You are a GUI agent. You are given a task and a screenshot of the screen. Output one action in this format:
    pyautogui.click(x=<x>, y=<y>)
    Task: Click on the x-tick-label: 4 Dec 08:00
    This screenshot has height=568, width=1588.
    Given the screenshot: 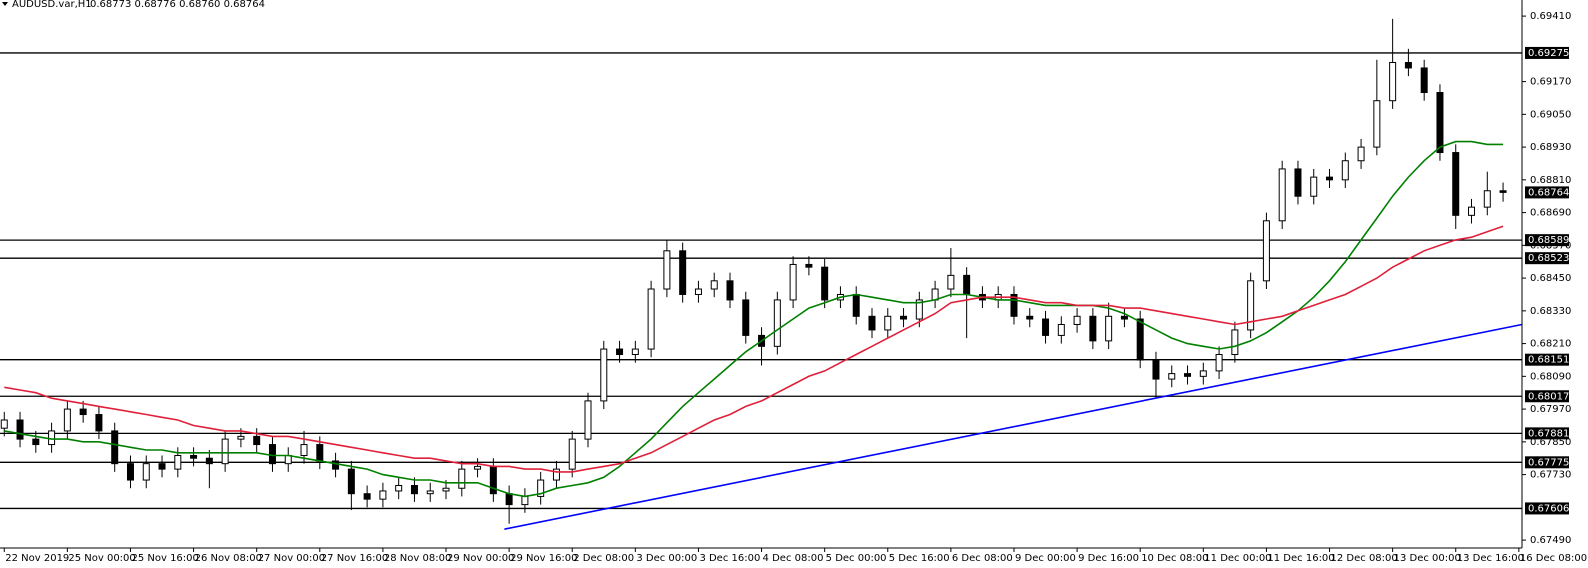 What is the action you would take?
    pyautogui.click(x=793, y=558)
    